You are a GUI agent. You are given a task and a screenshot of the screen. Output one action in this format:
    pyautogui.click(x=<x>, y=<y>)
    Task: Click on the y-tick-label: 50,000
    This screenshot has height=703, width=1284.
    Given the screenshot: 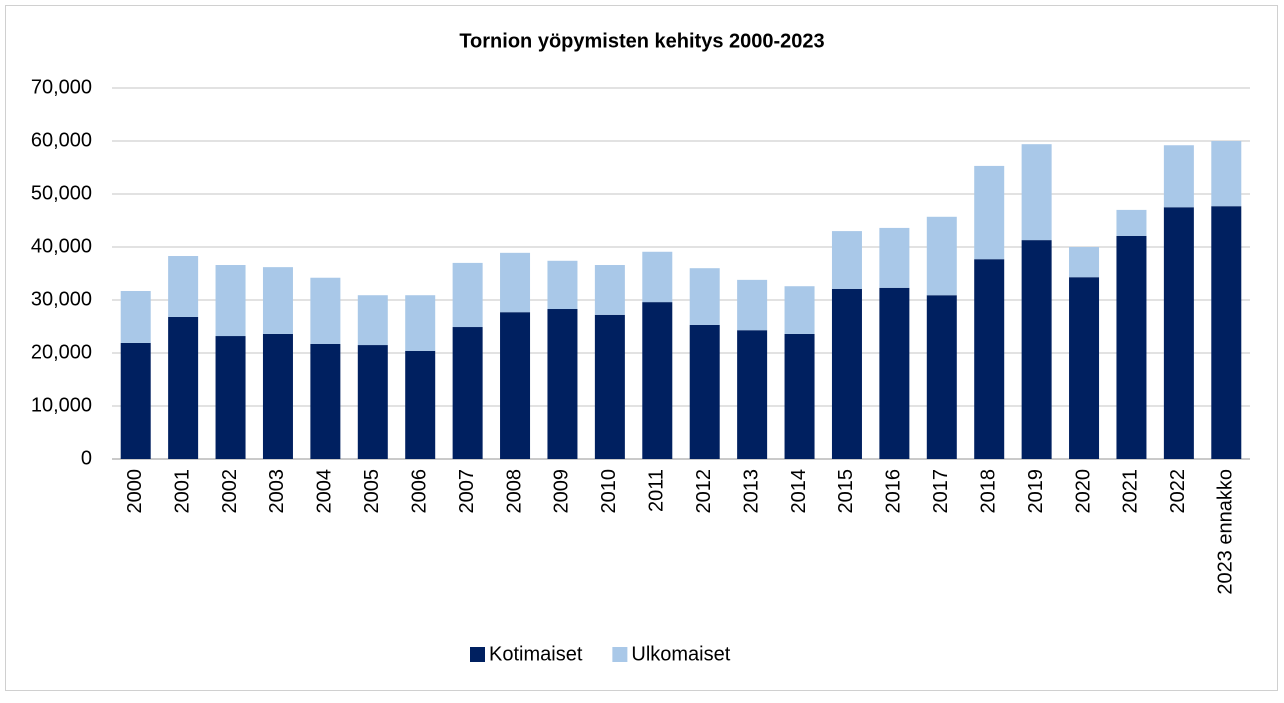 What is the action you would take?
    pyautogui.click(x=61, y=193)
    